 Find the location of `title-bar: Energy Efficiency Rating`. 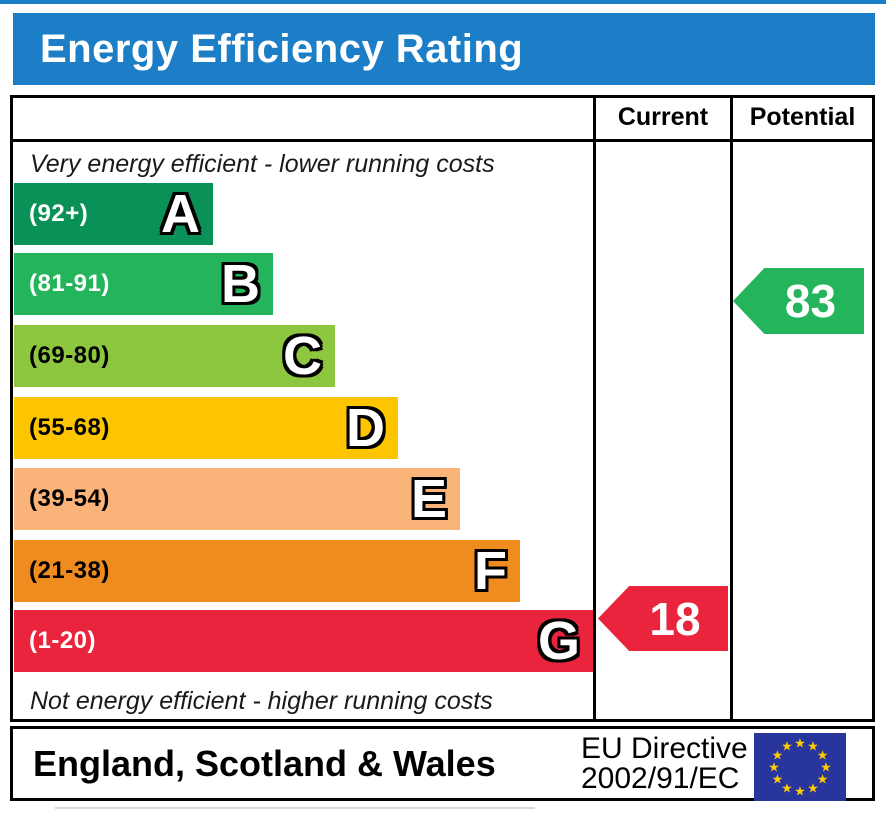

title-bar: Energy Efficiency Rating is located at coordinates (444, 49).